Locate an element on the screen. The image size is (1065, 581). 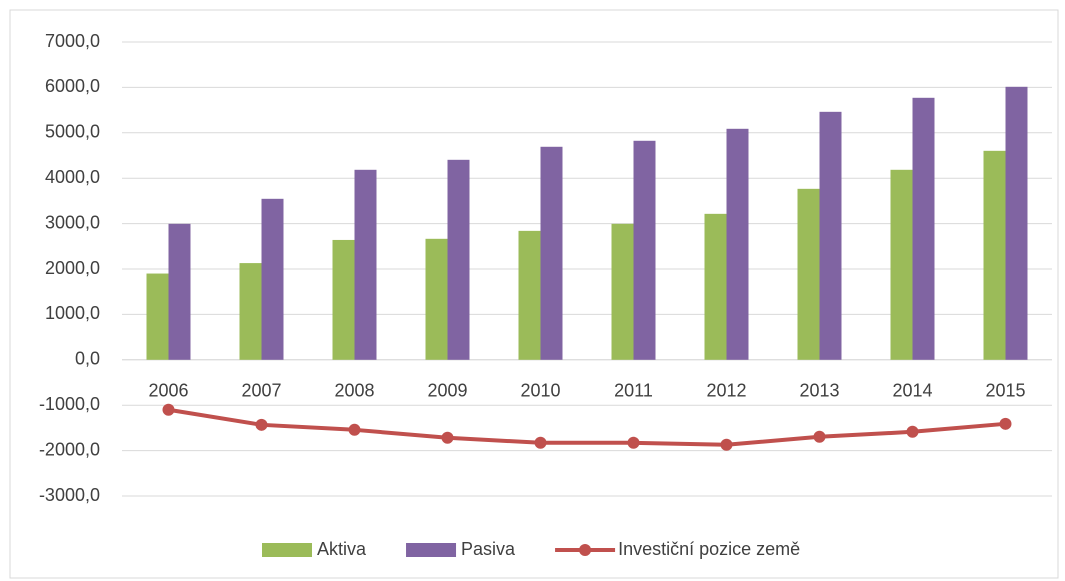
y-tick-label: 6000,0 is located at coordinates (72, 86).